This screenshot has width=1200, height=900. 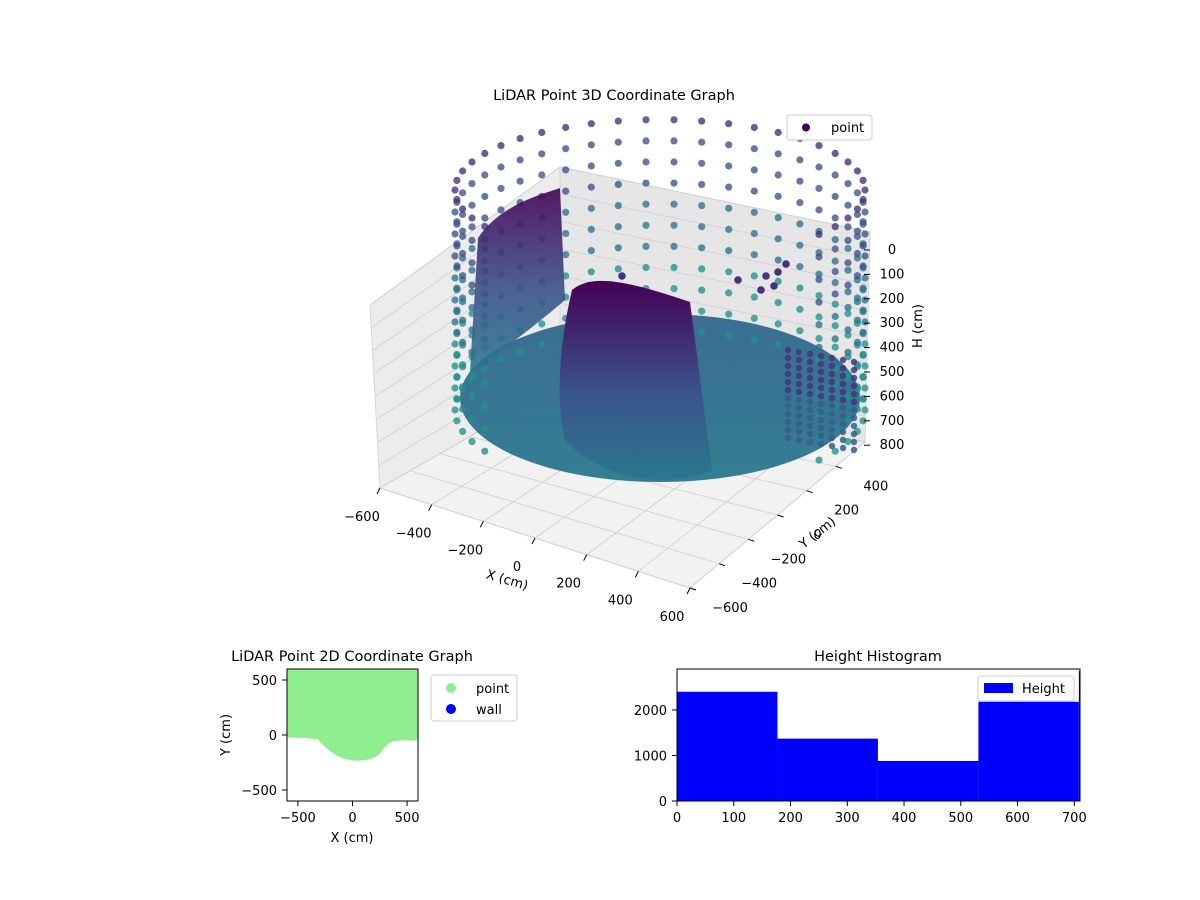 What do you see at coordinates (759, 584) in the screenshot?
I see `y-tick-label-3d: −400` at bounding box center [759, 584].